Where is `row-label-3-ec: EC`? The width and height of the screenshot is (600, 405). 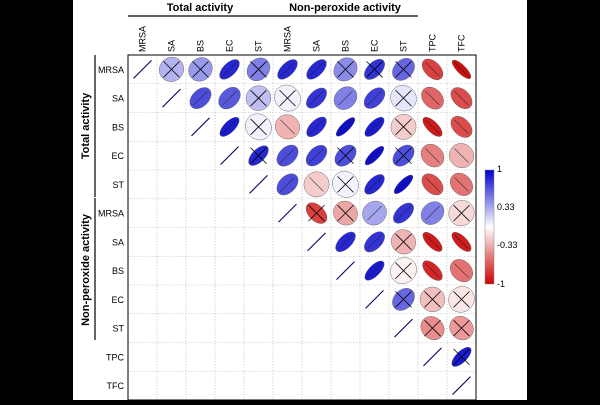
row-label-3-ec: EC is located at coordinates (117, 156).